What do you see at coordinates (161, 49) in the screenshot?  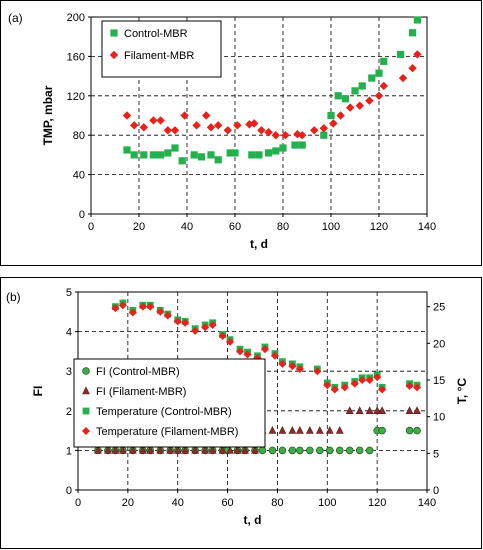 I see `legend: Control-MBR Filament-MBR` at bounding box center [161, 49].